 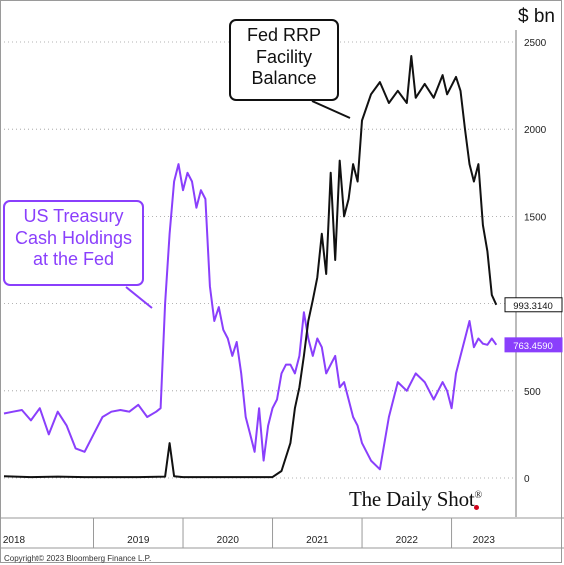 What do you see at coordinates (73, 216) in the screenshot?
I see `tga-callout-line: US Treasury` at bounding box center [73, 216].